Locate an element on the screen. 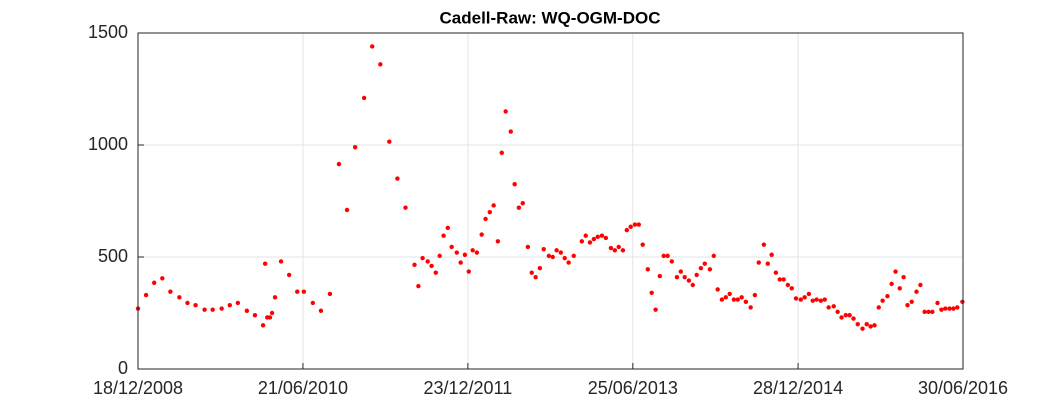  x-tick-label: 25/06/2013 is located at coordinates (633, 388).